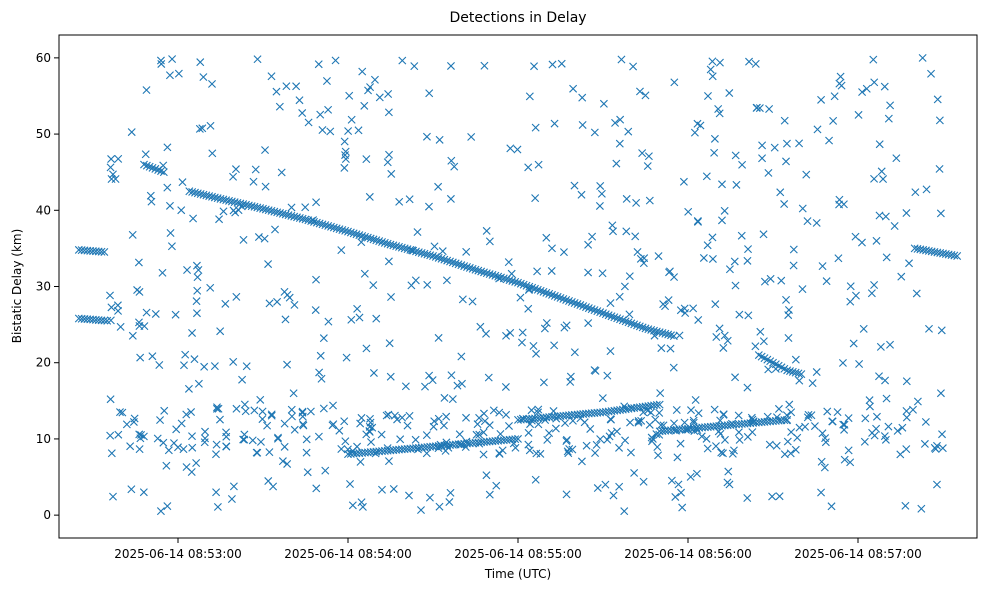  What do you see at coordinates (857, 554) in the screenshot?
I see `x-tick-label: 2025-06-14 08:57:00` at bounding box center [857, 554].